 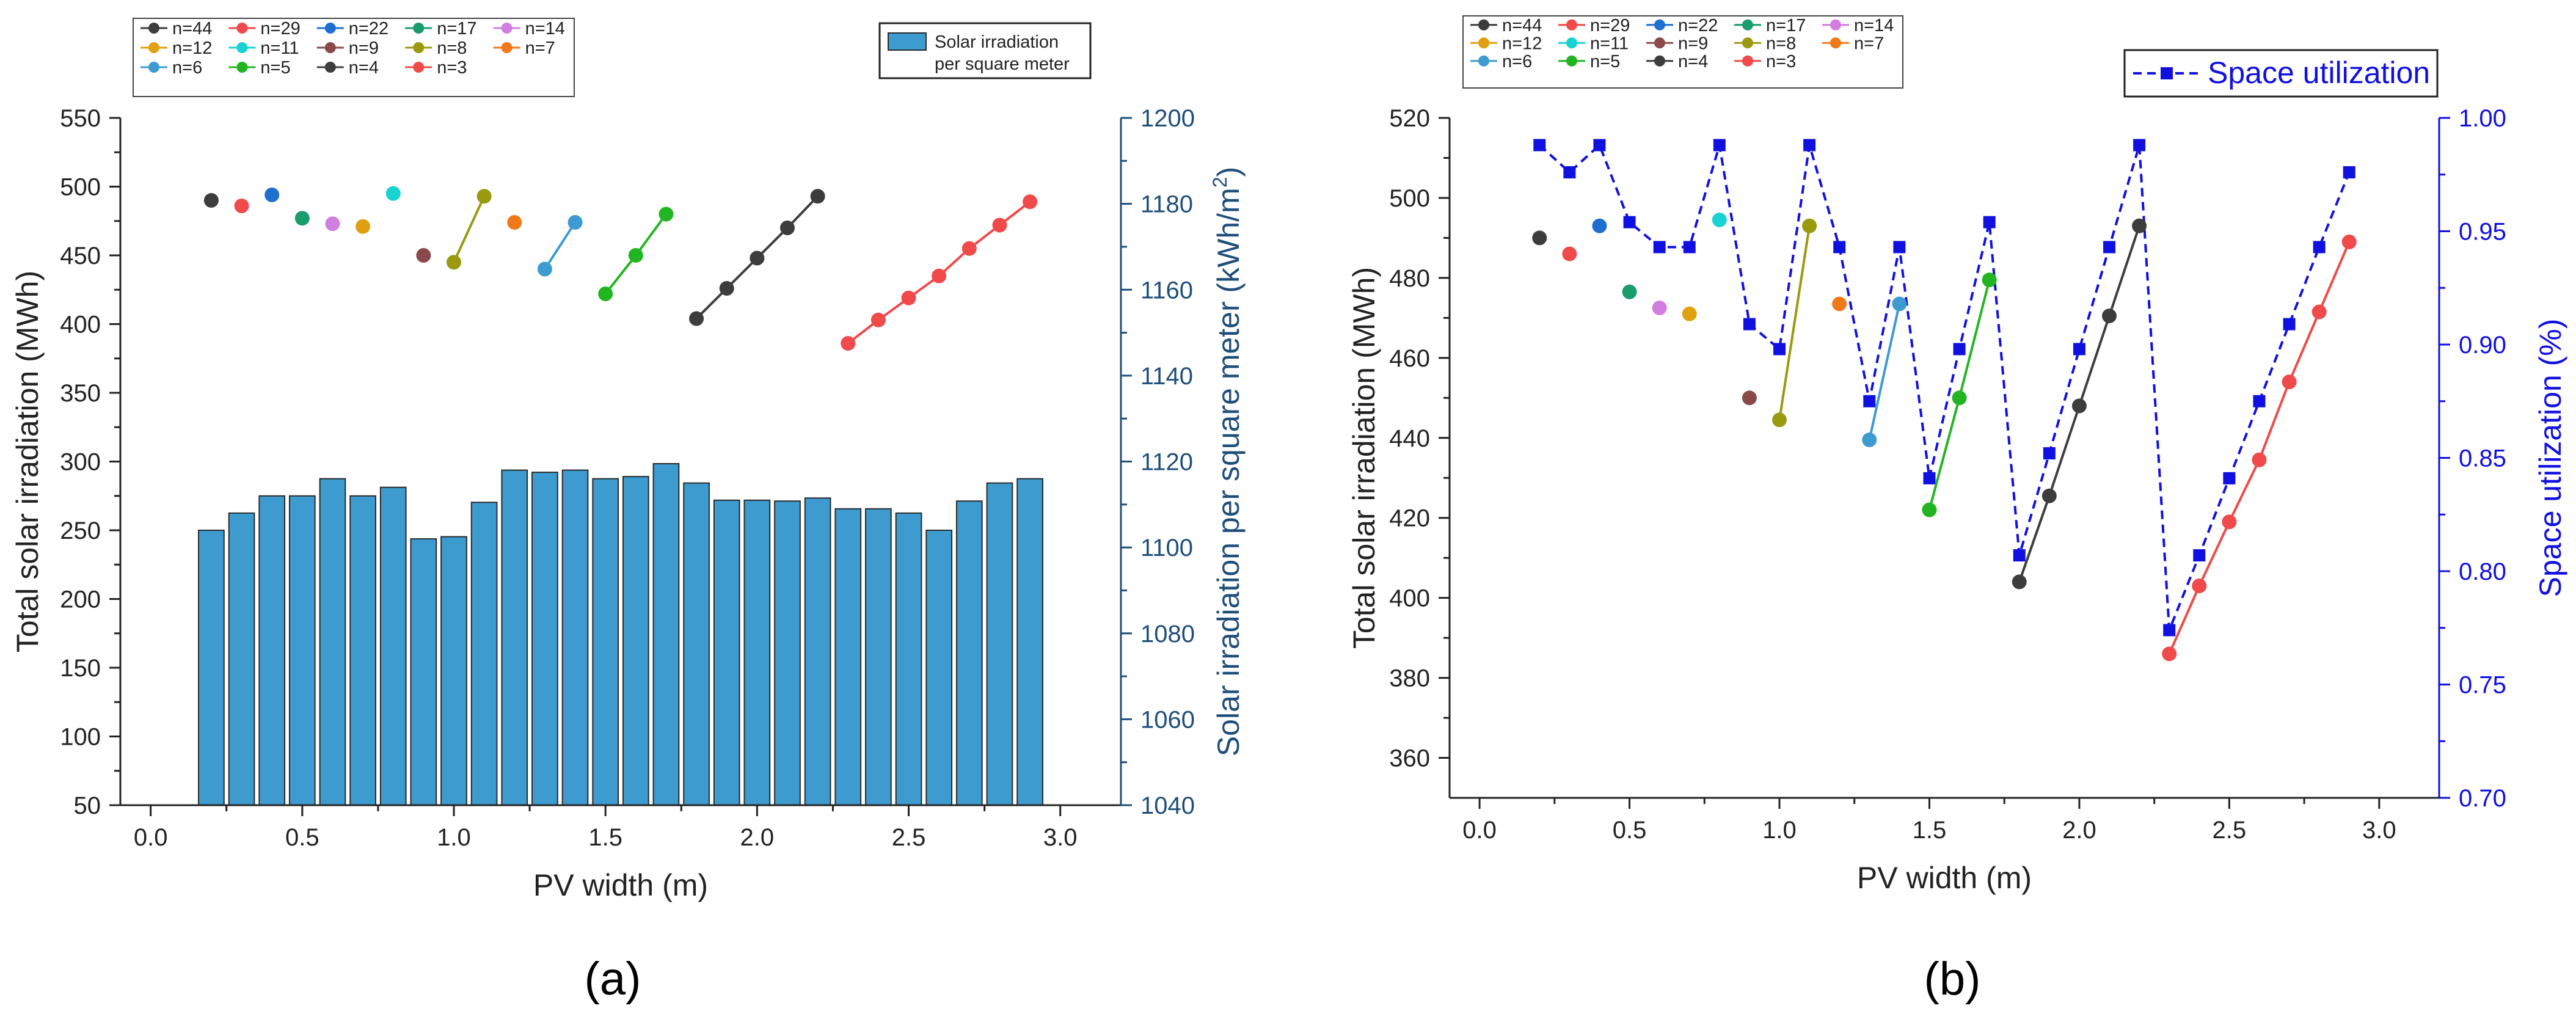 I want to click on legend-item-n=22: n=22, so click(x=1682, y=25).